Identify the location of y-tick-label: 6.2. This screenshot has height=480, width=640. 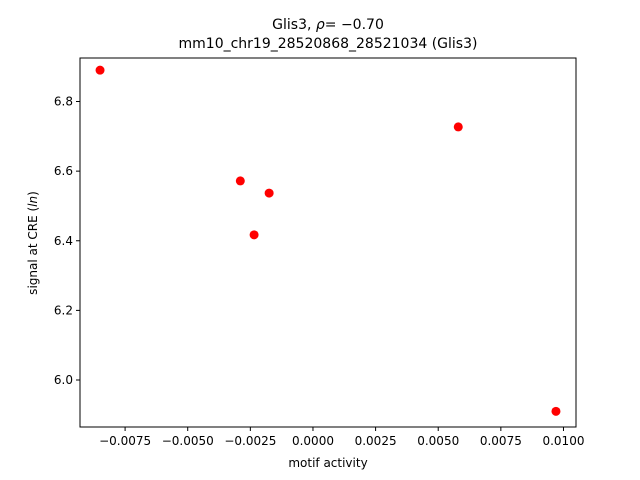
(63, 310).